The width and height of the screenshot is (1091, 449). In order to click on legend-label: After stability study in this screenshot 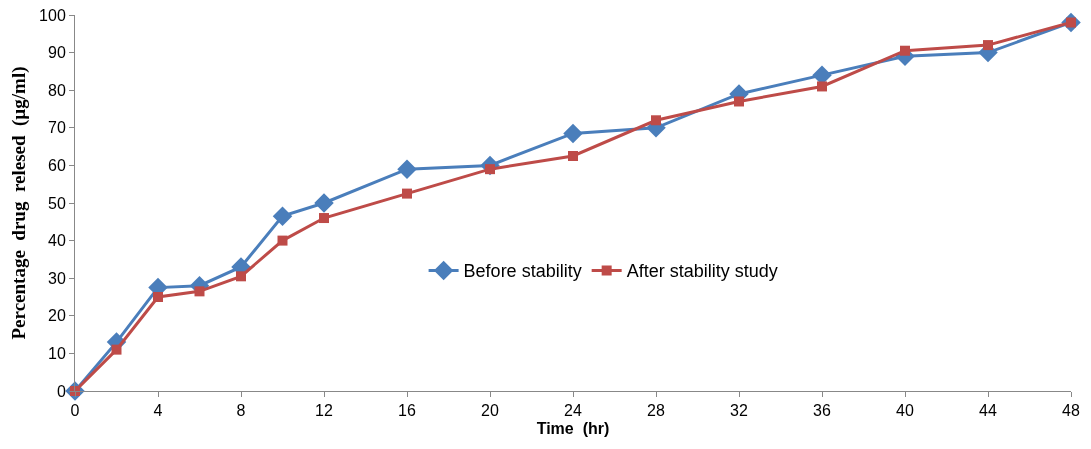, I will do `click(702, 271)`.